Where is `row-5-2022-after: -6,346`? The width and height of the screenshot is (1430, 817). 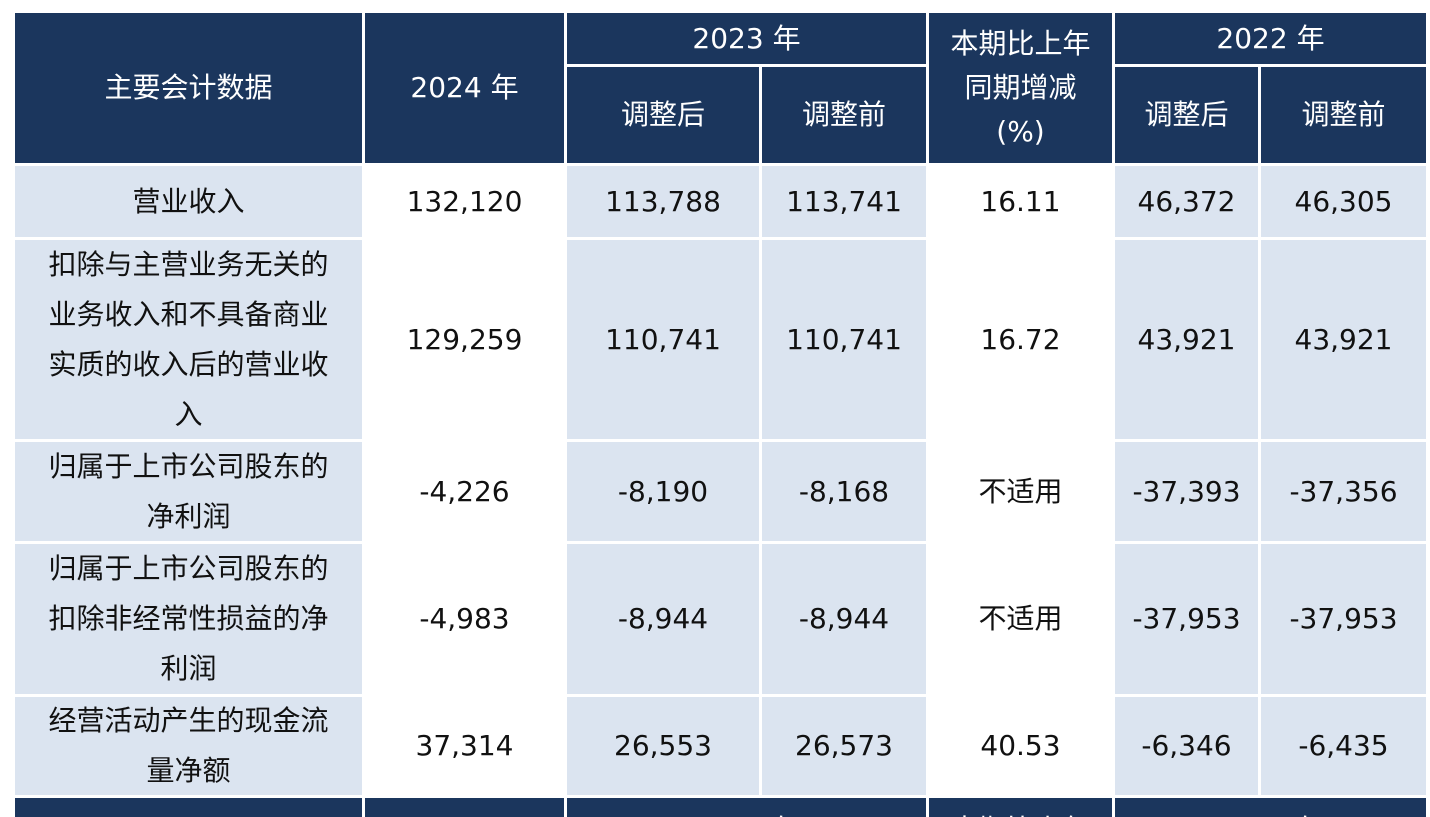 row-5-2022-after: -6,346 is located at coordinates (1186, 746).